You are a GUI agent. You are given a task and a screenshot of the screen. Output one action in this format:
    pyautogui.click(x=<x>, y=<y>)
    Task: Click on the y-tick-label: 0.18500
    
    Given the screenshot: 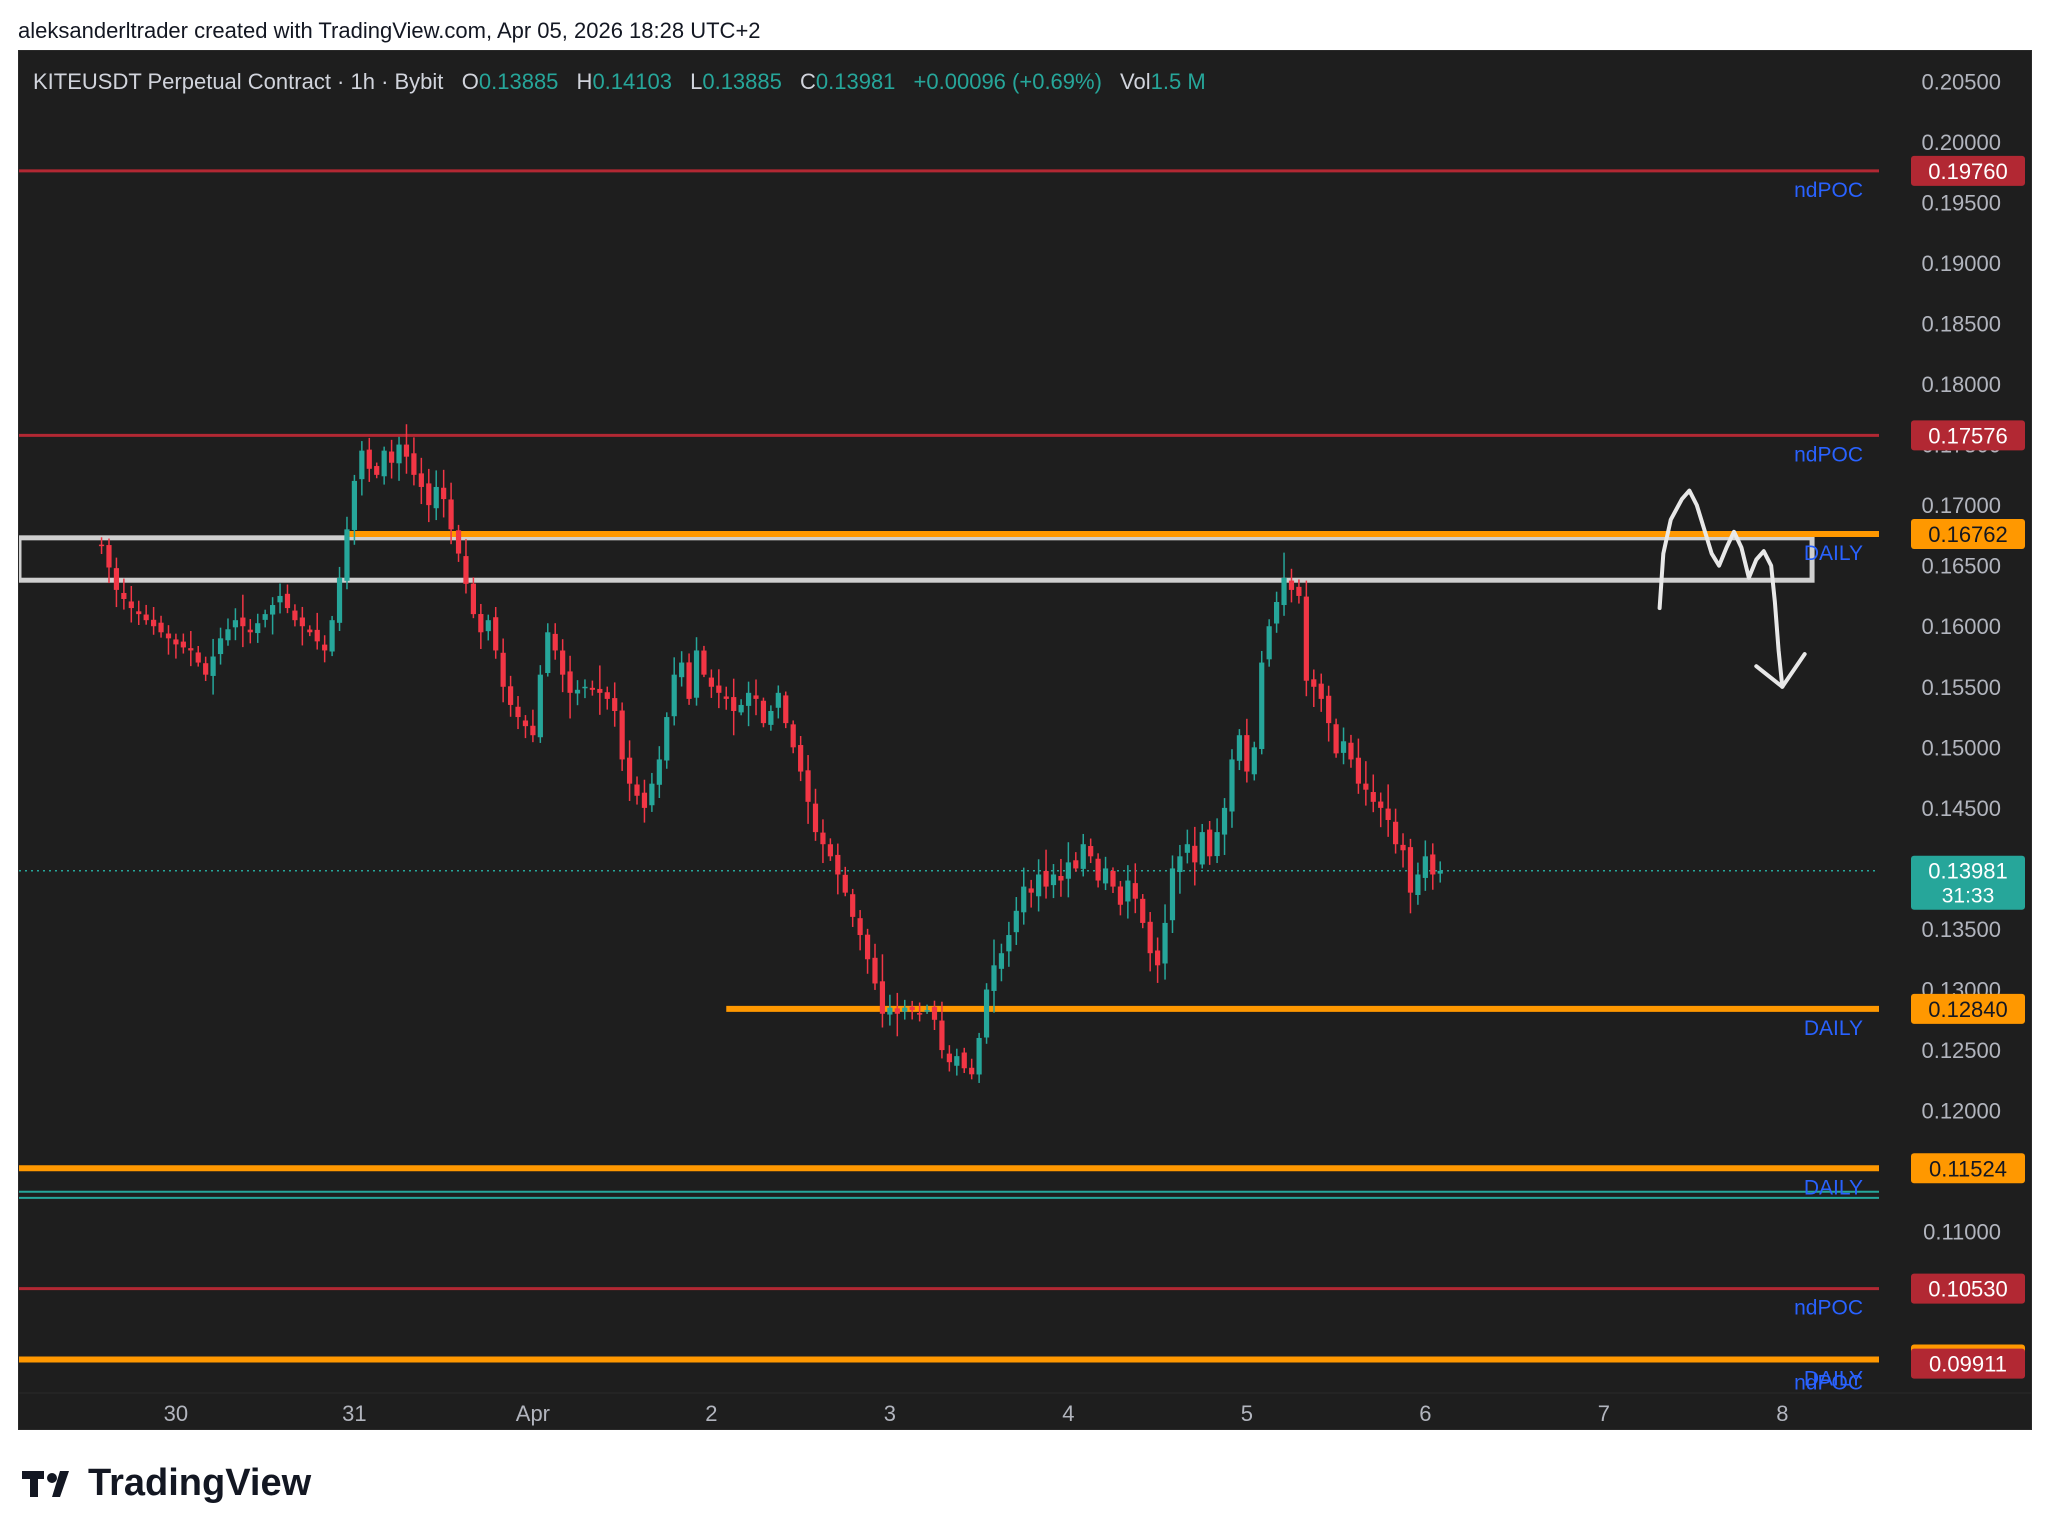 What is the action you would take?
    pyautogui.click(x=1961, y=323)
    